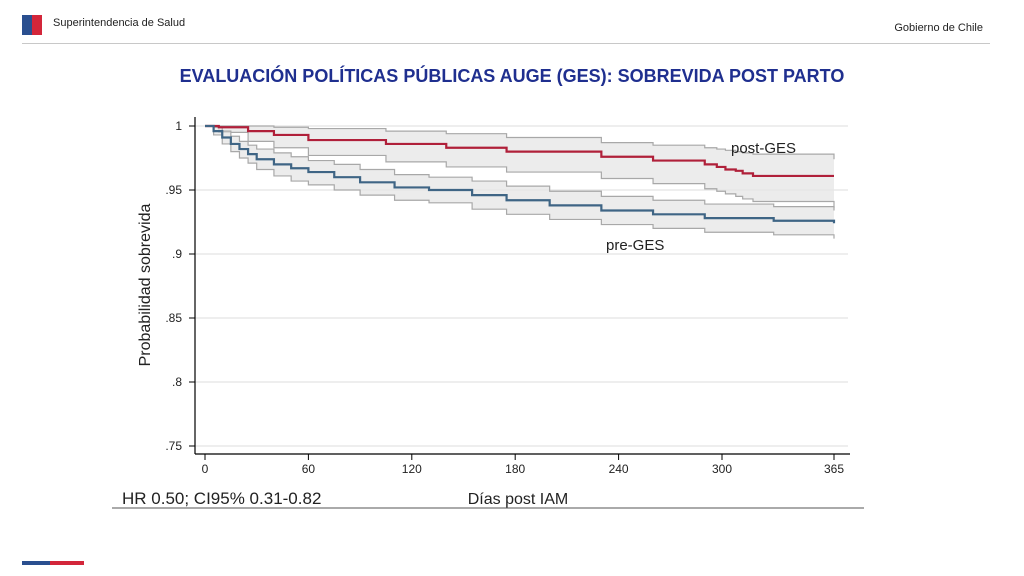 Image resolution: width=1024 pixels, height=576 pixels. I want to click on x-tick-label: 120, so click(412, 469).